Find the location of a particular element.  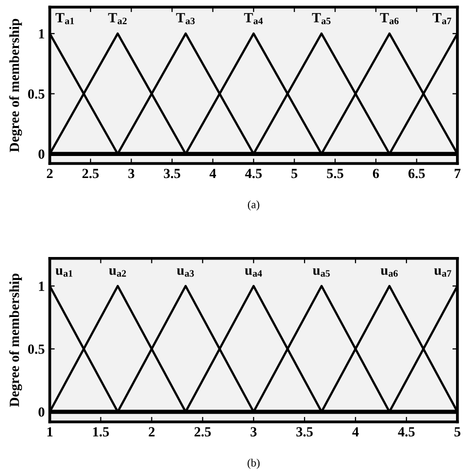

x-axis-title: (a) is located at coordinates (254, 205).